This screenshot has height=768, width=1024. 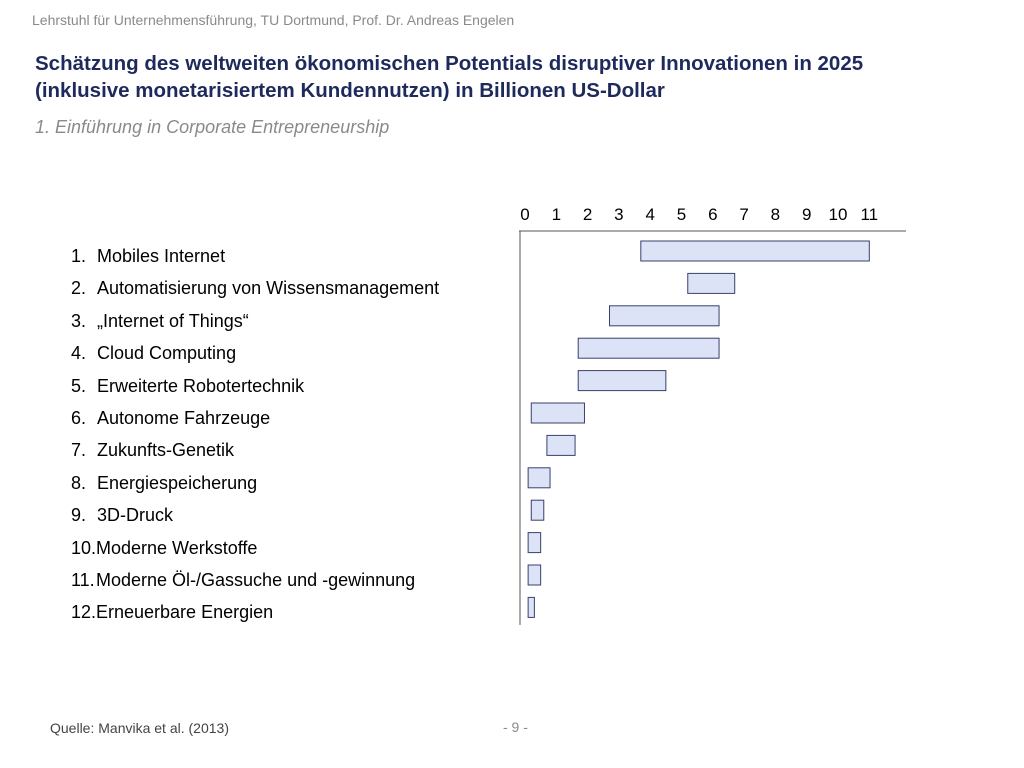 What do you see at coordinates (79, 417) in the screenshot?
I see `list-item-number: 6.` at bounding box center [79, 417].